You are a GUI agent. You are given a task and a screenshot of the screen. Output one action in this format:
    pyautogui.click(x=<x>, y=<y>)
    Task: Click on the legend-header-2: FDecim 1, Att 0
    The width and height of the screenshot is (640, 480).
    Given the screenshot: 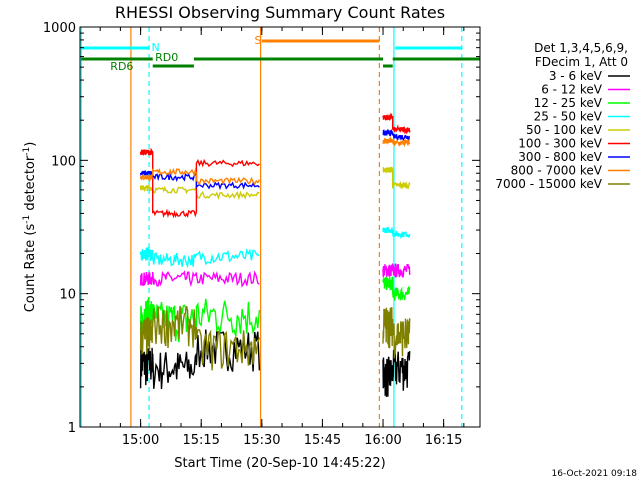 What is the action you would take?
    pyautogui.click(x=581, y=62)
    